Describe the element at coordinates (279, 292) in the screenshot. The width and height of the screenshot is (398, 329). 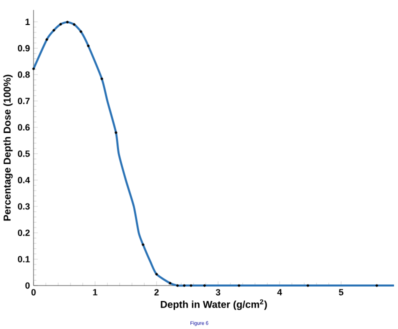
I see `x-tick-label: 4` at that location.